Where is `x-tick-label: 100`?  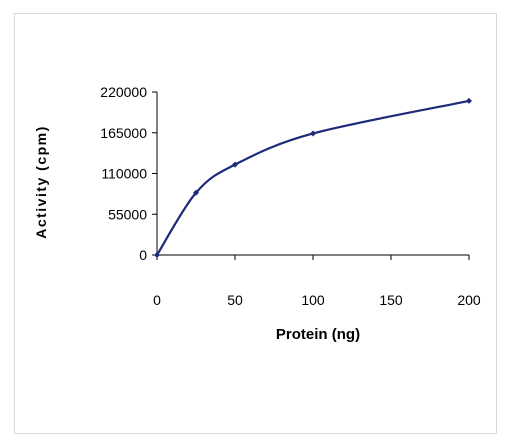 x-tick-label: 100 is located at coordinates (313, 300).